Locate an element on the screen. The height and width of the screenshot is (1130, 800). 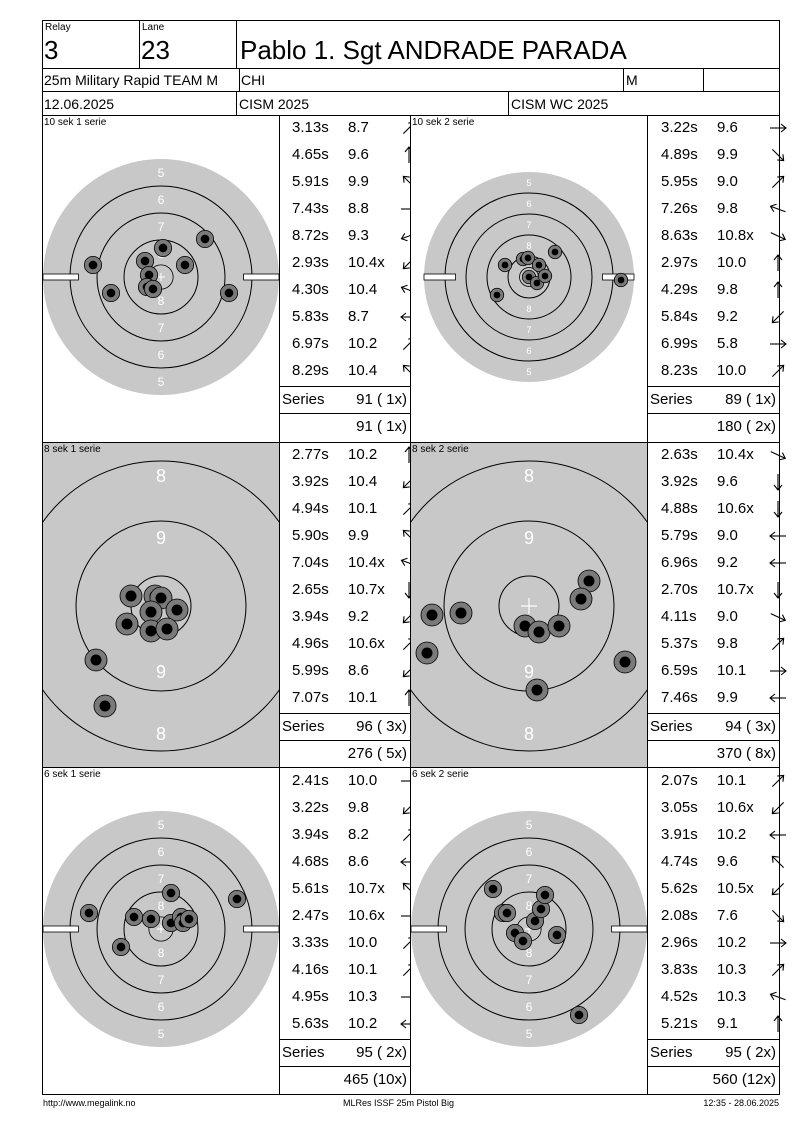
shot-score: 10.4x is located at coordinates (366, 562).